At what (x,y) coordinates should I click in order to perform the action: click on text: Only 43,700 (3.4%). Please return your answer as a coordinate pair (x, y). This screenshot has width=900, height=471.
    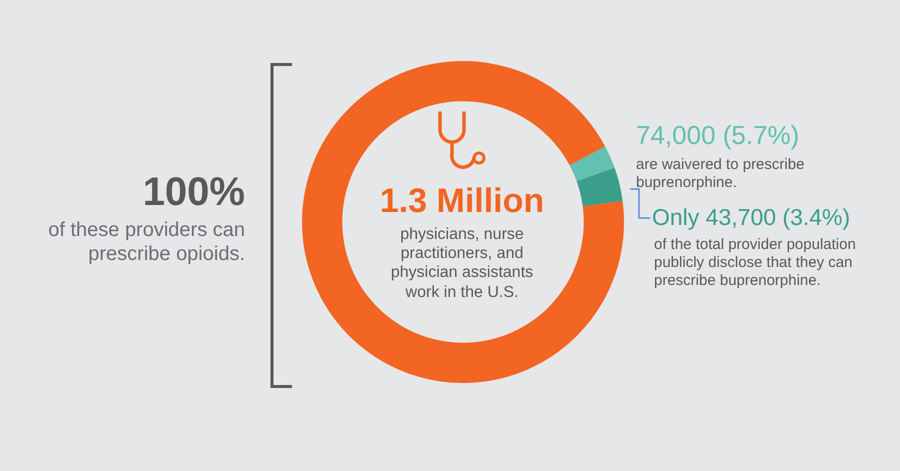
    Looking at the image, I should click on (752, 218).